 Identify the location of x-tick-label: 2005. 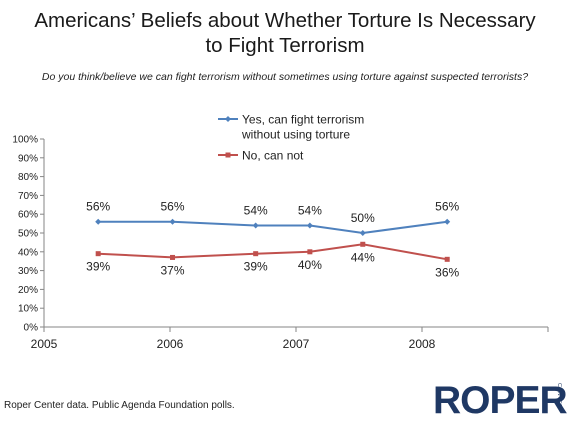
(44, 344).